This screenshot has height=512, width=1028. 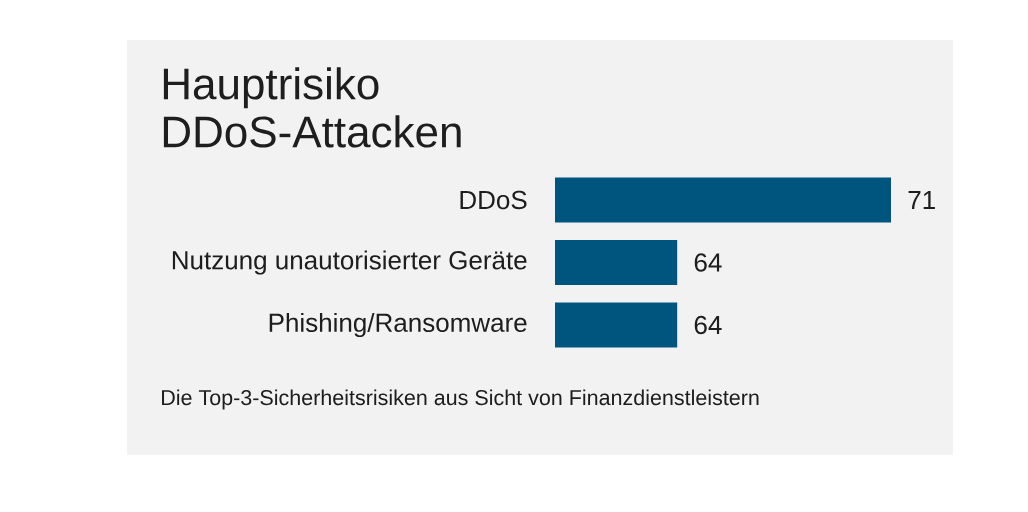 I want to click on data-label: 71, so click(x=921, y=200).